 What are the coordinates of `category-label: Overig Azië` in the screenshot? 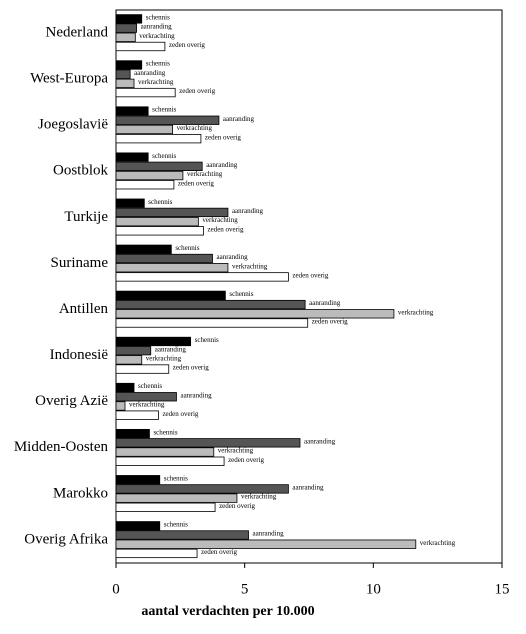 It's located at (71, 401).